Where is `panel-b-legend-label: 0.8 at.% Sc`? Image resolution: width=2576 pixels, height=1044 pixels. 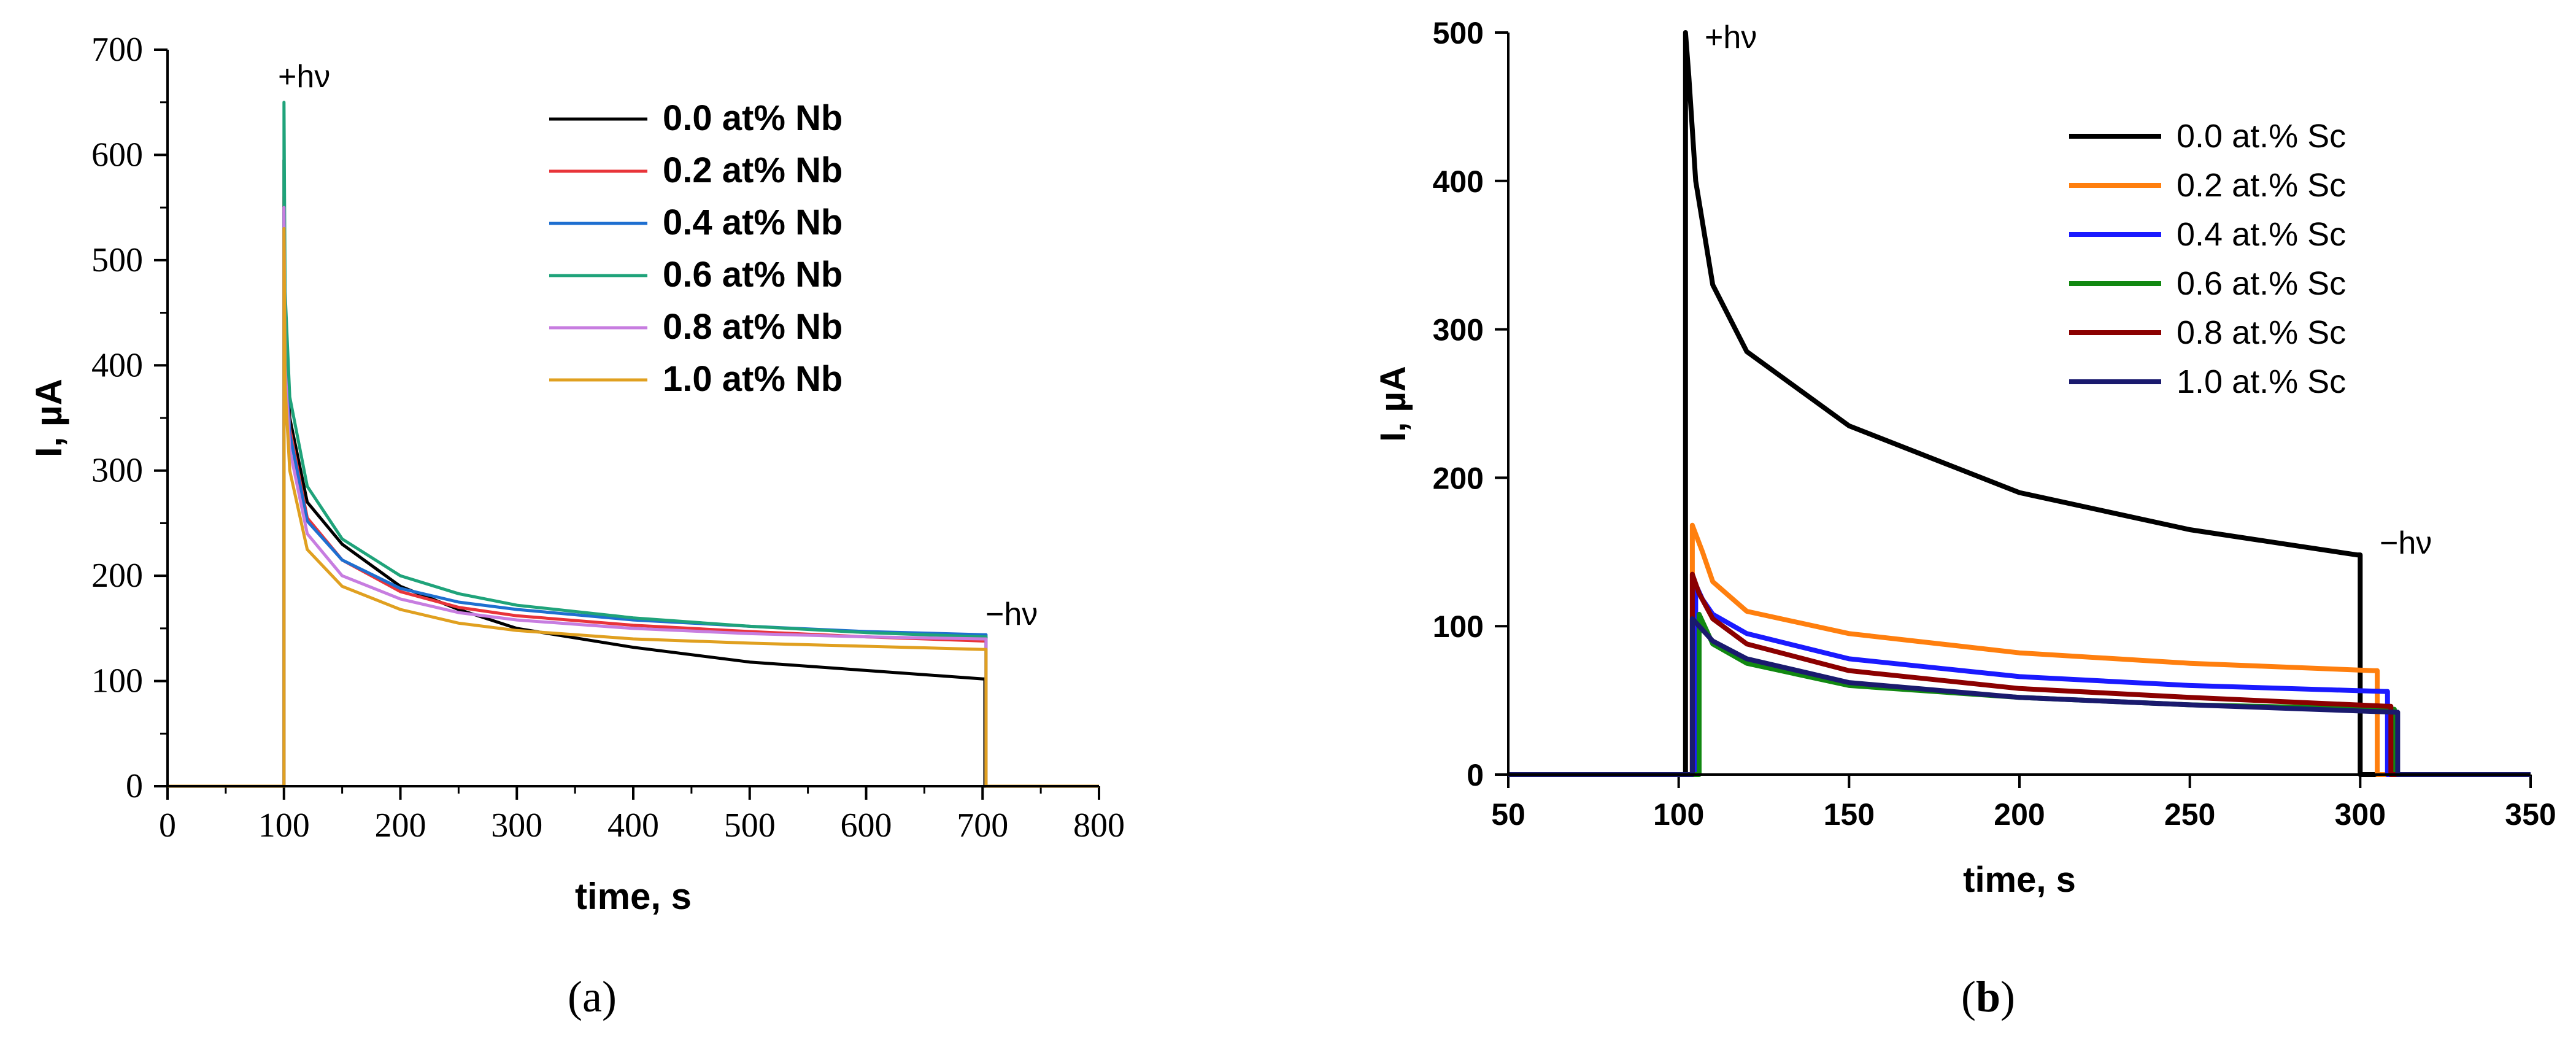
panel-b-legend-label: 0.8 at.% Sc is located at coordinates (2261, 332).